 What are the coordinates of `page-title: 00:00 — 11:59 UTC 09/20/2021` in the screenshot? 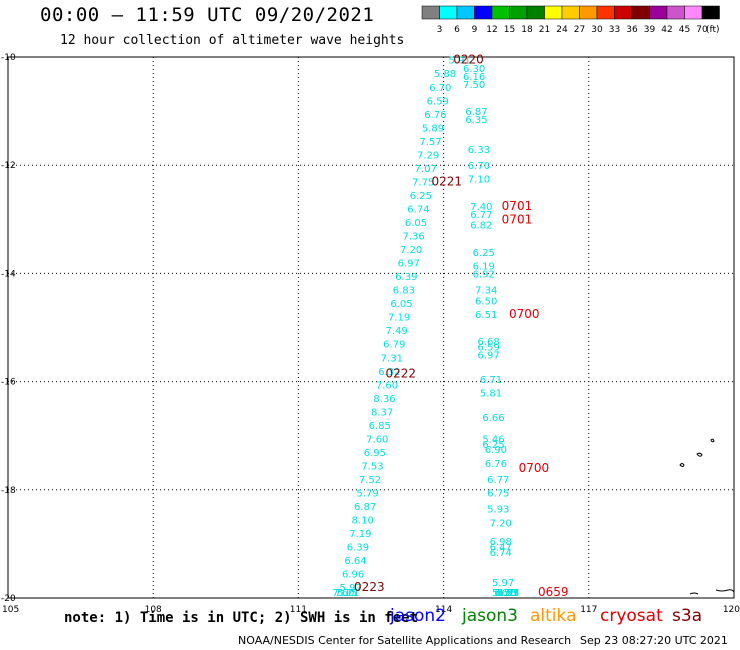 It's located at (207, 15).